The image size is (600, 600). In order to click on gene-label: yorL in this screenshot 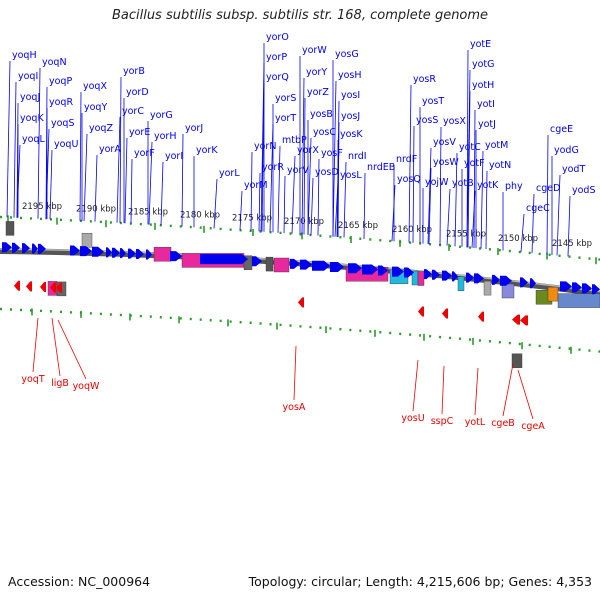, I will do `click(229, 173)`.